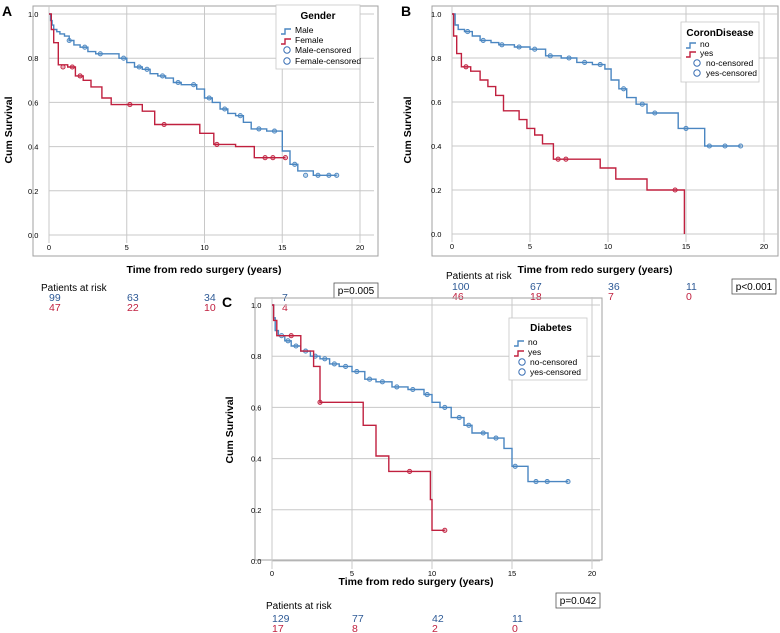 The image size is (780, 633). What do you see at coordinates (435, 628) in the screenshot?
I see `at-risk-count: 2` at bounding box center [435, 628].